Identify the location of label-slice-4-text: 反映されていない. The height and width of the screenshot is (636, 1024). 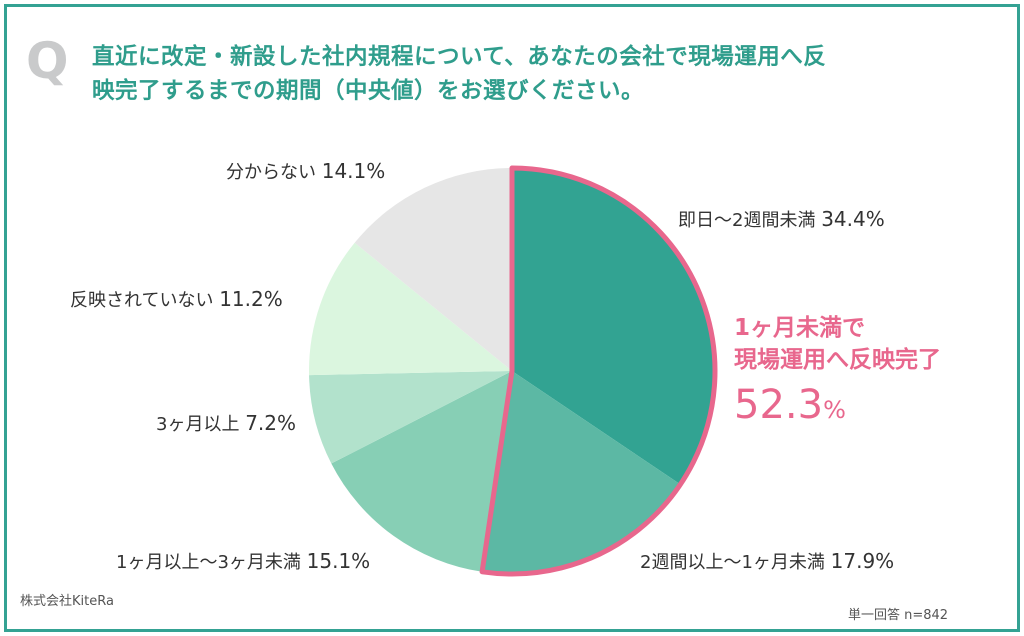
(142, 300).